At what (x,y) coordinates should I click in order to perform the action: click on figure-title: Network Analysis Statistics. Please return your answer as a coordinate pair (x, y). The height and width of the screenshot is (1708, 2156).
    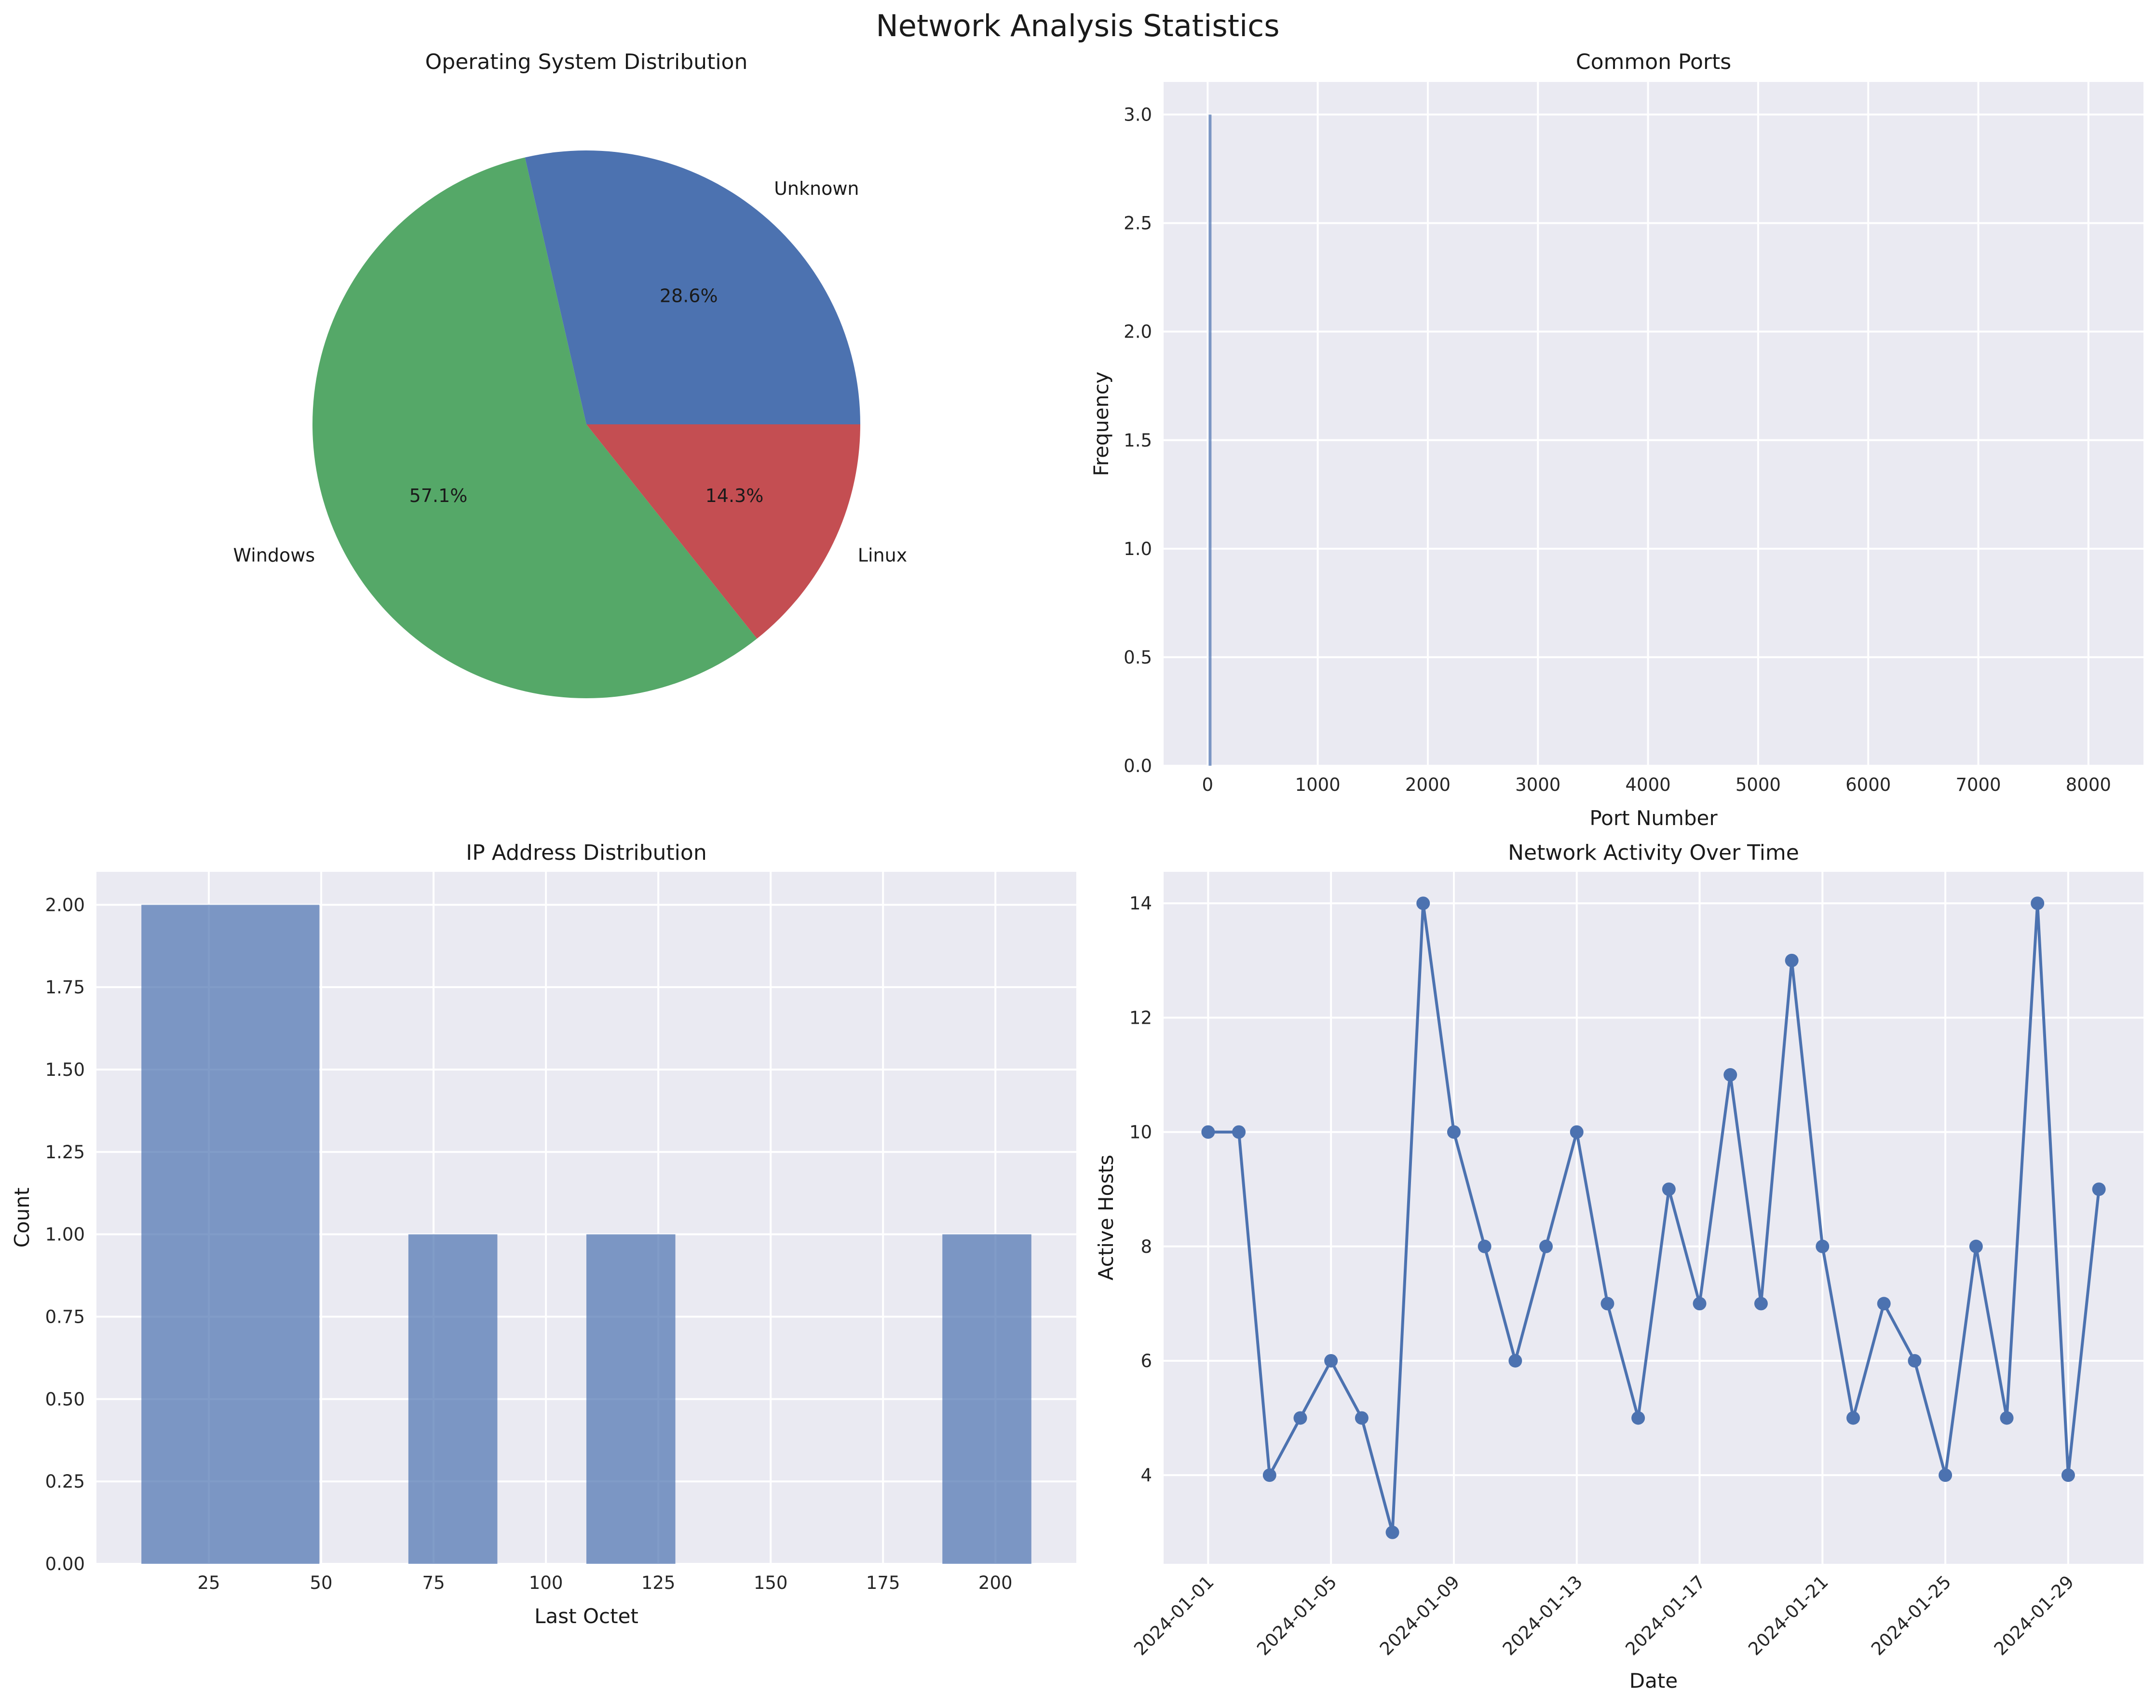
    Looking at the image, I should click on (1078, 25).